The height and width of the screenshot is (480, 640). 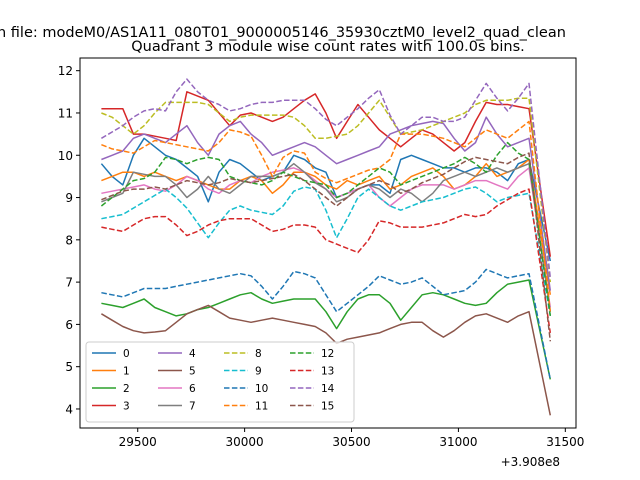 I want to click on legend-label-12: 12, so click(x=327, y=354).